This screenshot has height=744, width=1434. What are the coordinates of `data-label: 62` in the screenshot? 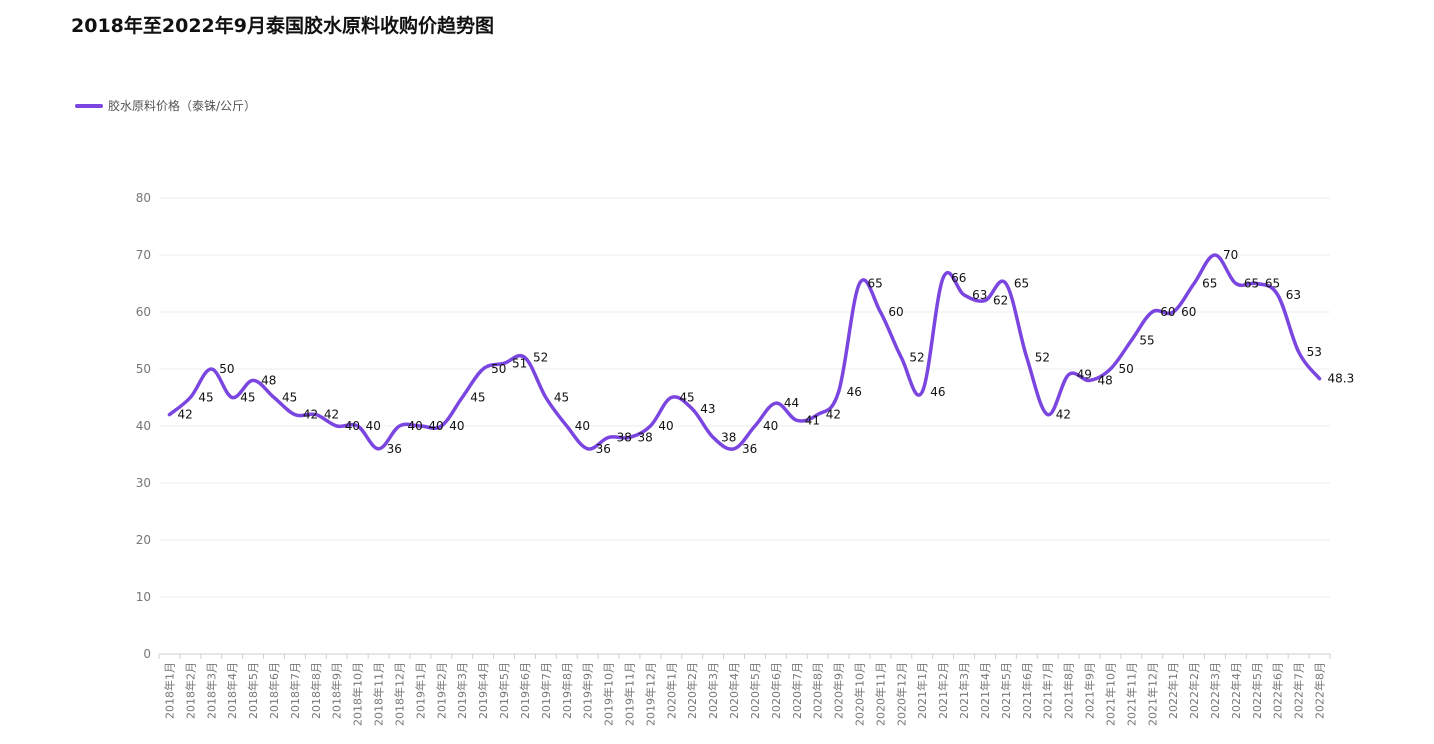 It's located at (1000, 301).